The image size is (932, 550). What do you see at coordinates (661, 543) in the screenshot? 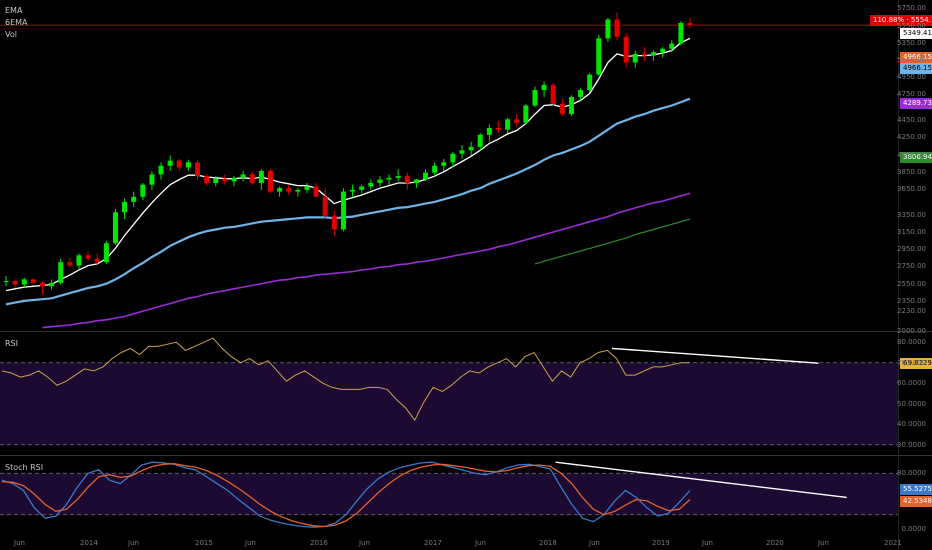
I see `x-axis-tick: 2019` at bounding box center [661, 543].